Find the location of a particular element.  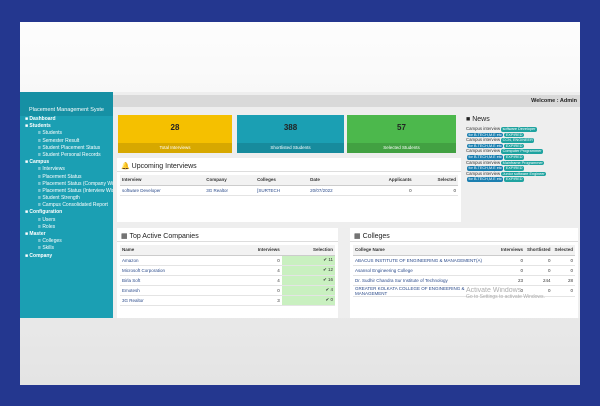

menu-item: ≡ Placement Status (Company Wise) is located at coordinates (66, 184).